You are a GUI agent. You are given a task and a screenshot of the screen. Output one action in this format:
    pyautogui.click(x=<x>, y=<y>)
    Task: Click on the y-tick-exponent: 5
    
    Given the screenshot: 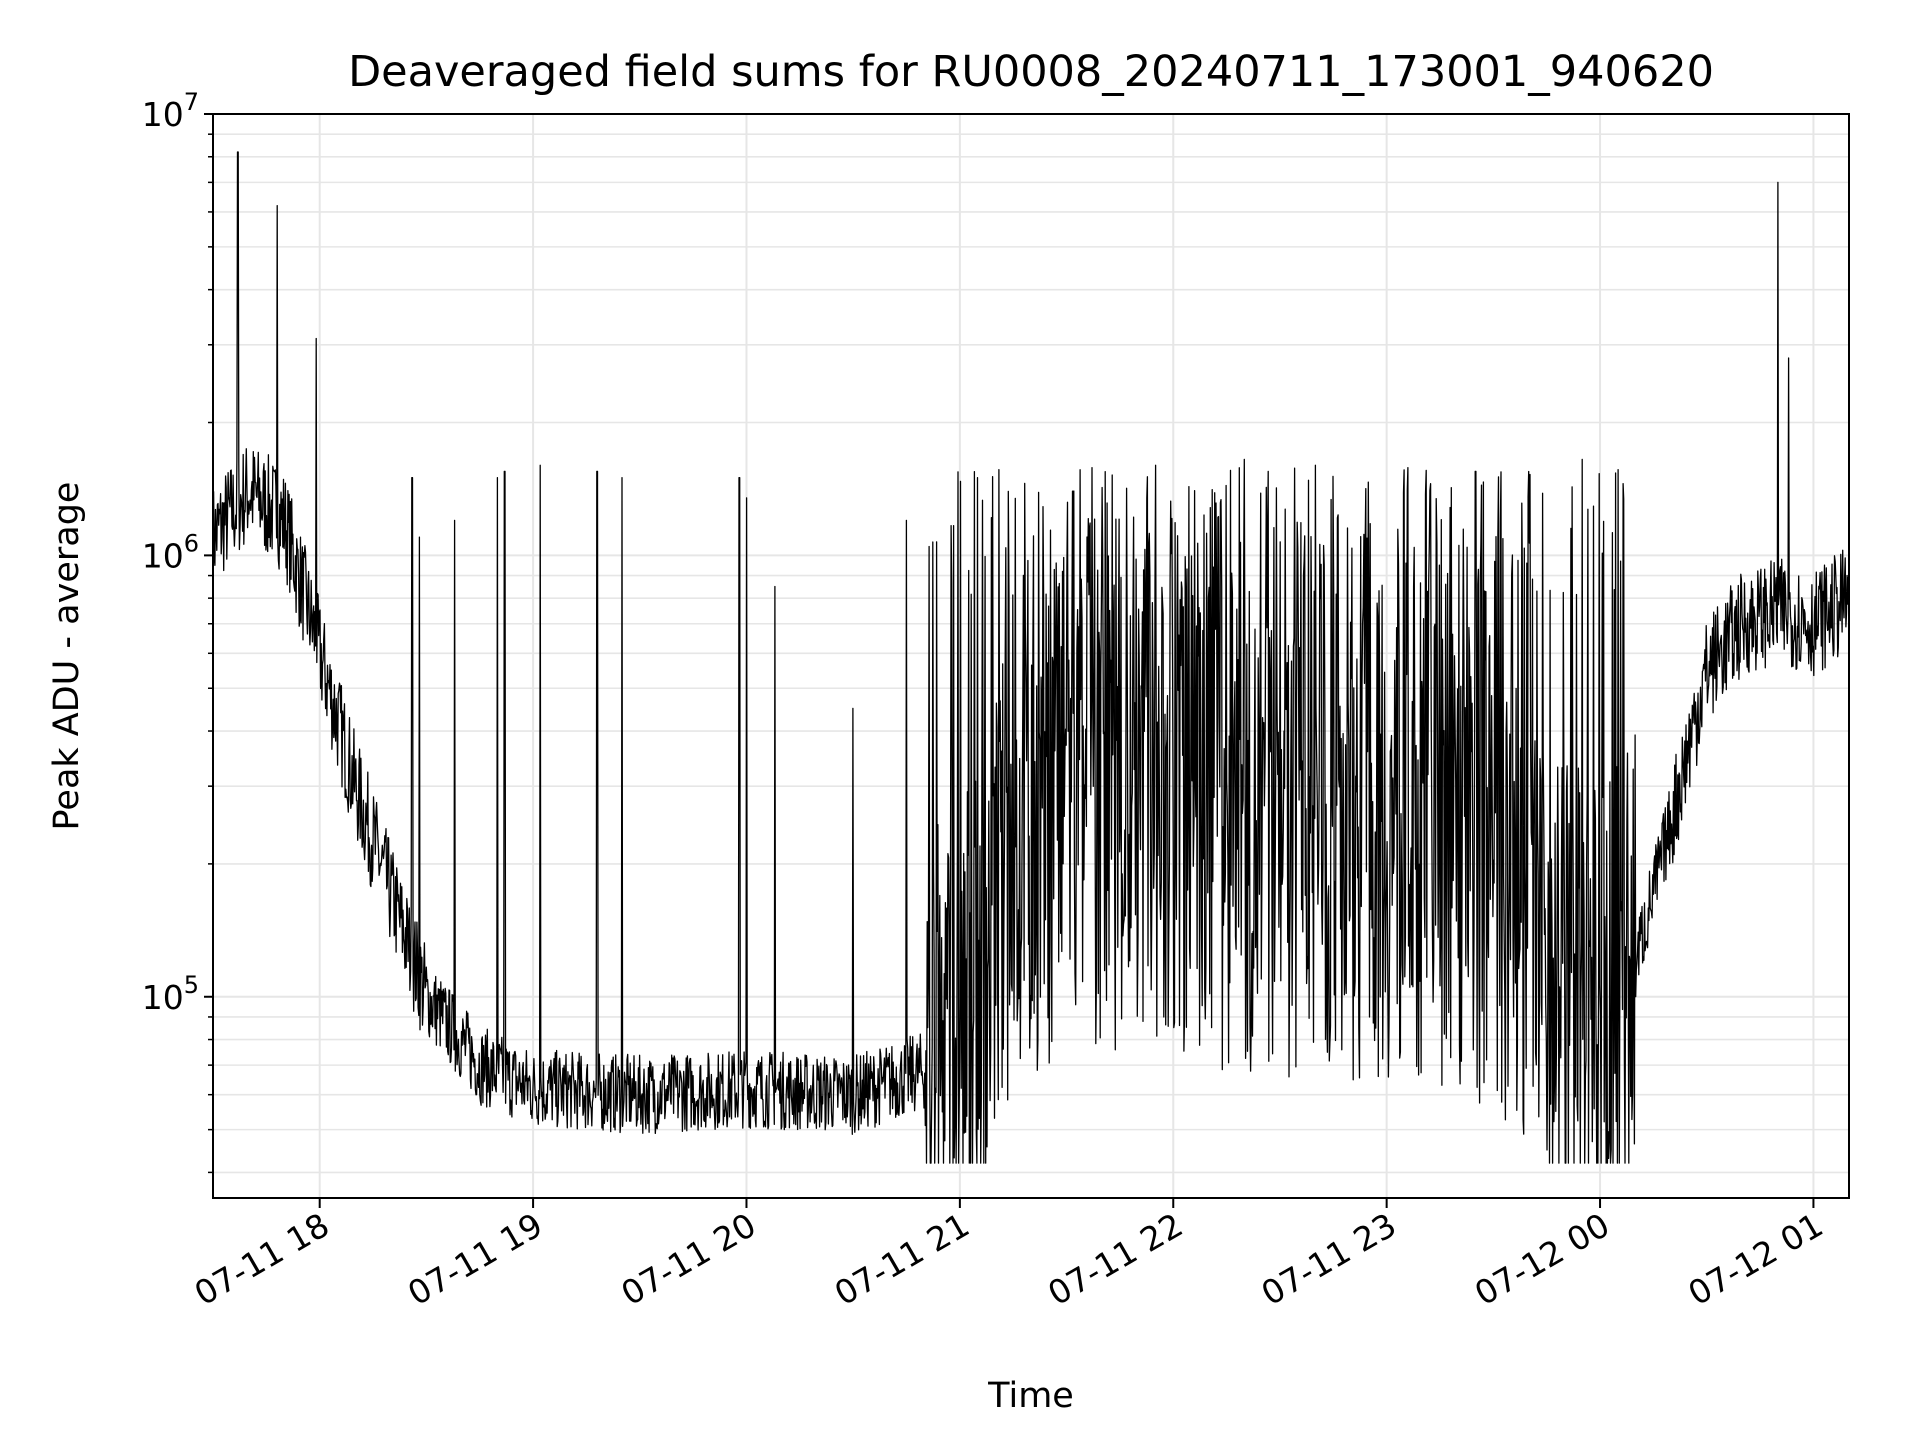 What is the action you would take?
    pyautogui.click(x=191, y=985)
    